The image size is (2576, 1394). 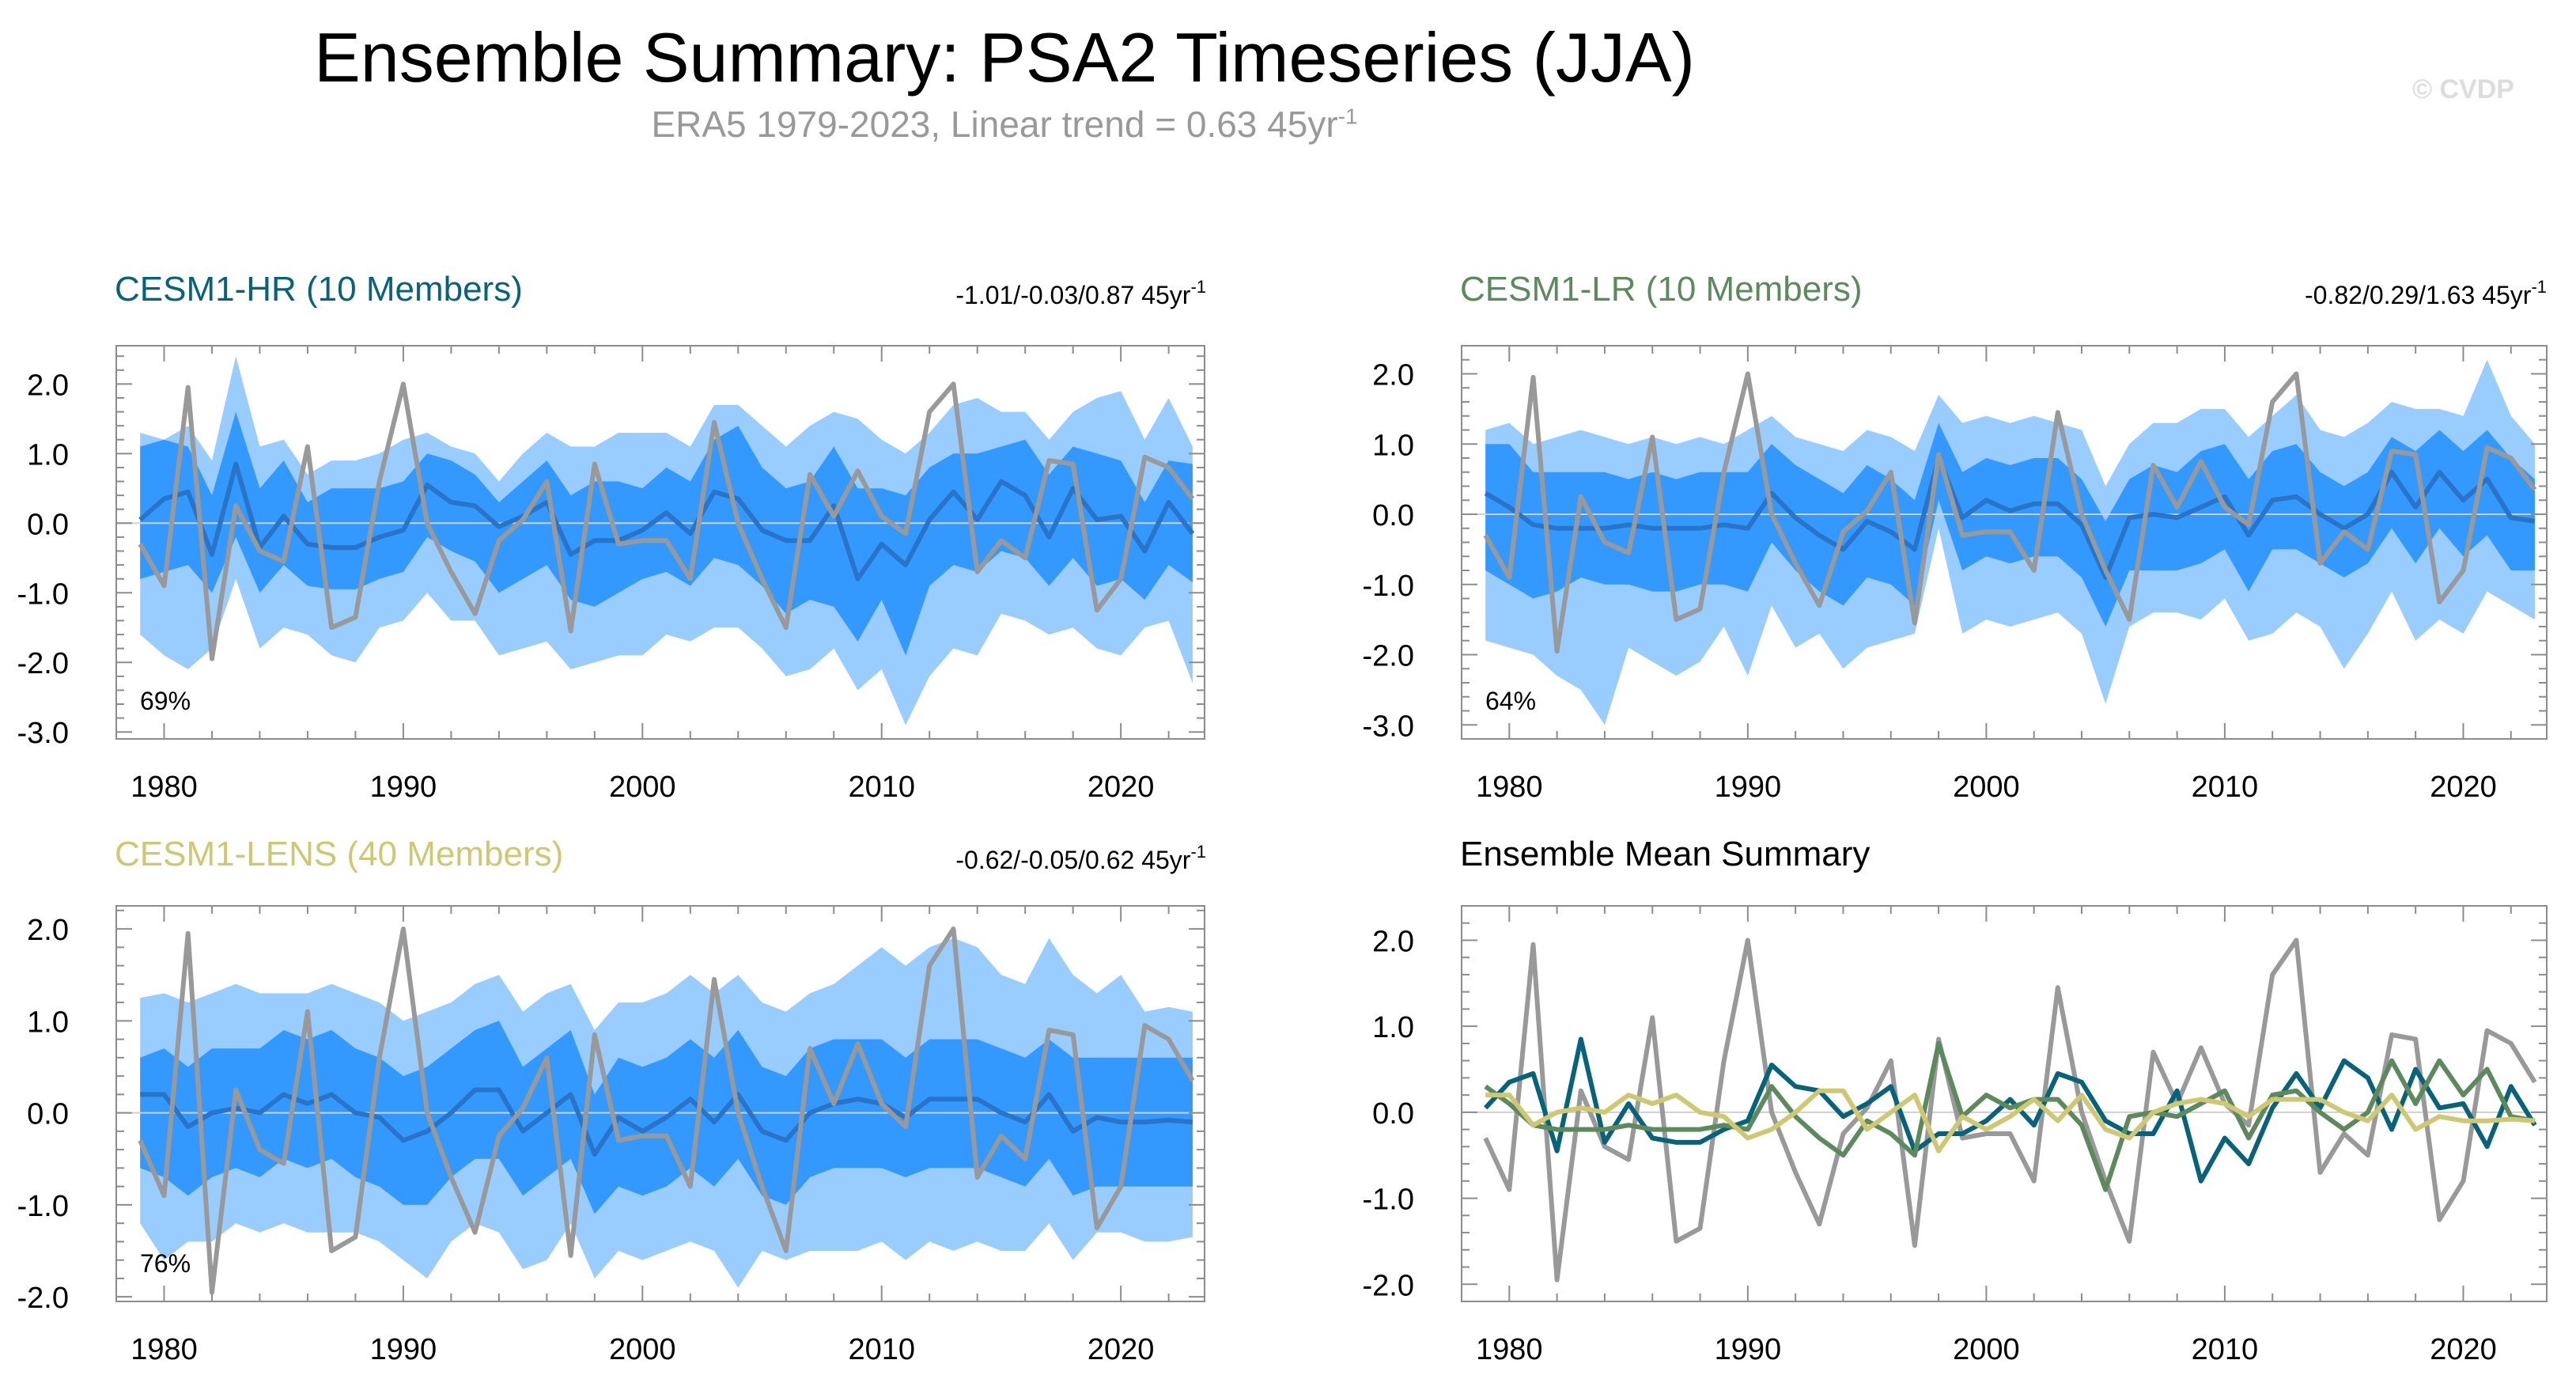 I want to click on main-title: Ensemble Summary: PSA2 Timeseries (JJA), so click(x=1005, y=57).